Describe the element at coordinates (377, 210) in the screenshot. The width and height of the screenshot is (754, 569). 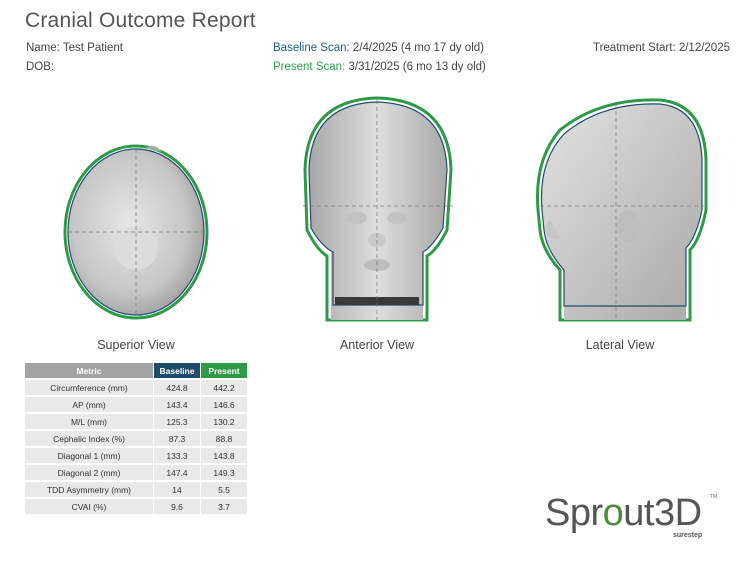
I see `anterior-view-image` at that location.